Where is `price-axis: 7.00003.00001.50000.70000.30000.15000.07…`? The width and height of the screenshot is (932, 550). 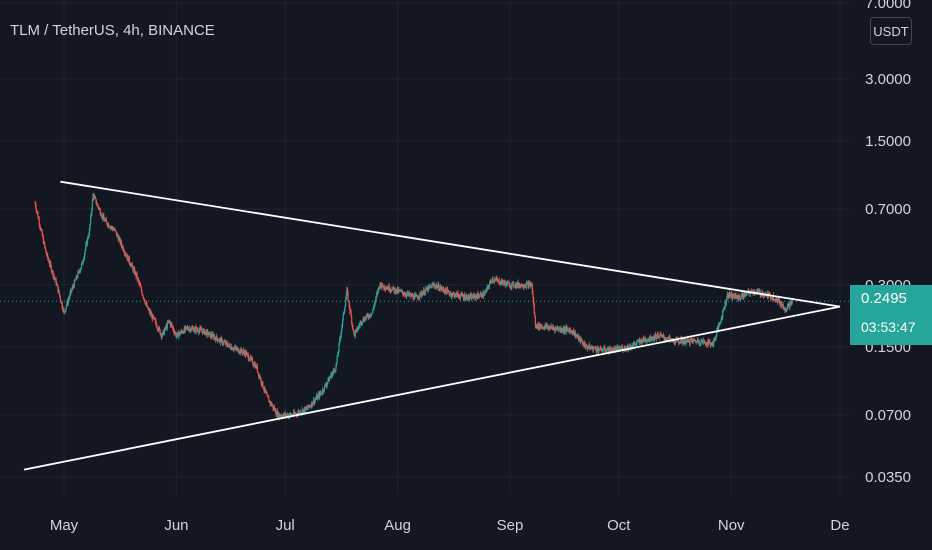
price-axis: 7.00003.00001.50000.70000.30000.15000.07… is located at coordinates (888, 243).